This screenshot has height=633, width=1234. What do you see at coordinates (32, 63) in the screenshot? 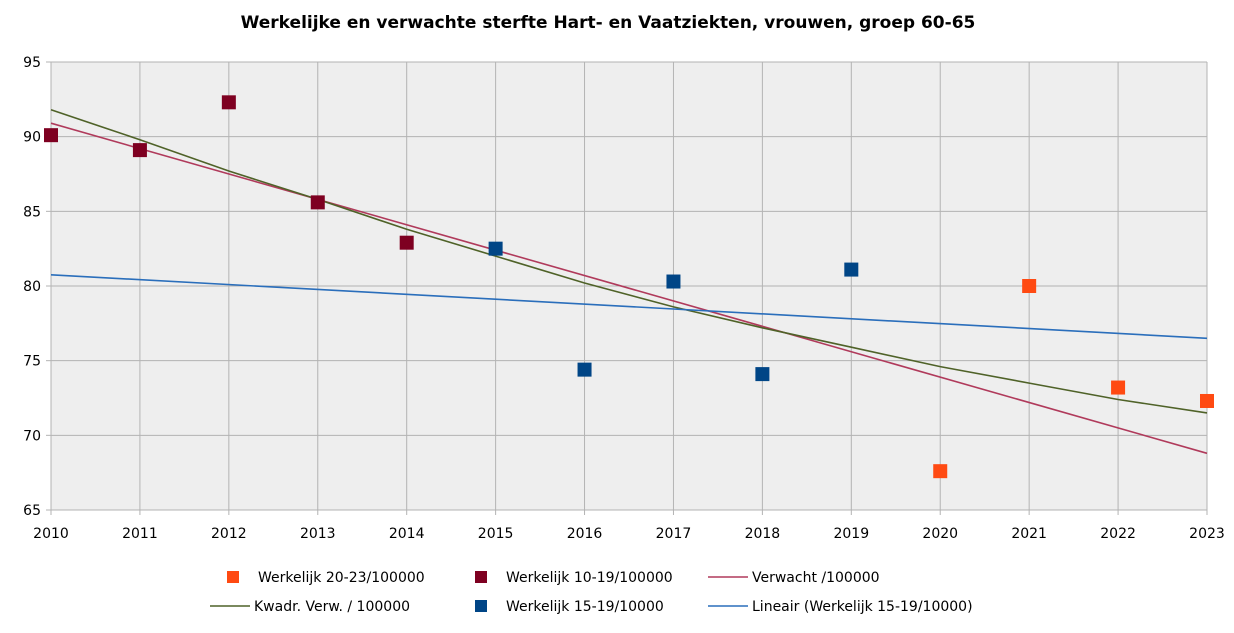
I see `y-tick-label: 95` at bounding box center [32, 63].